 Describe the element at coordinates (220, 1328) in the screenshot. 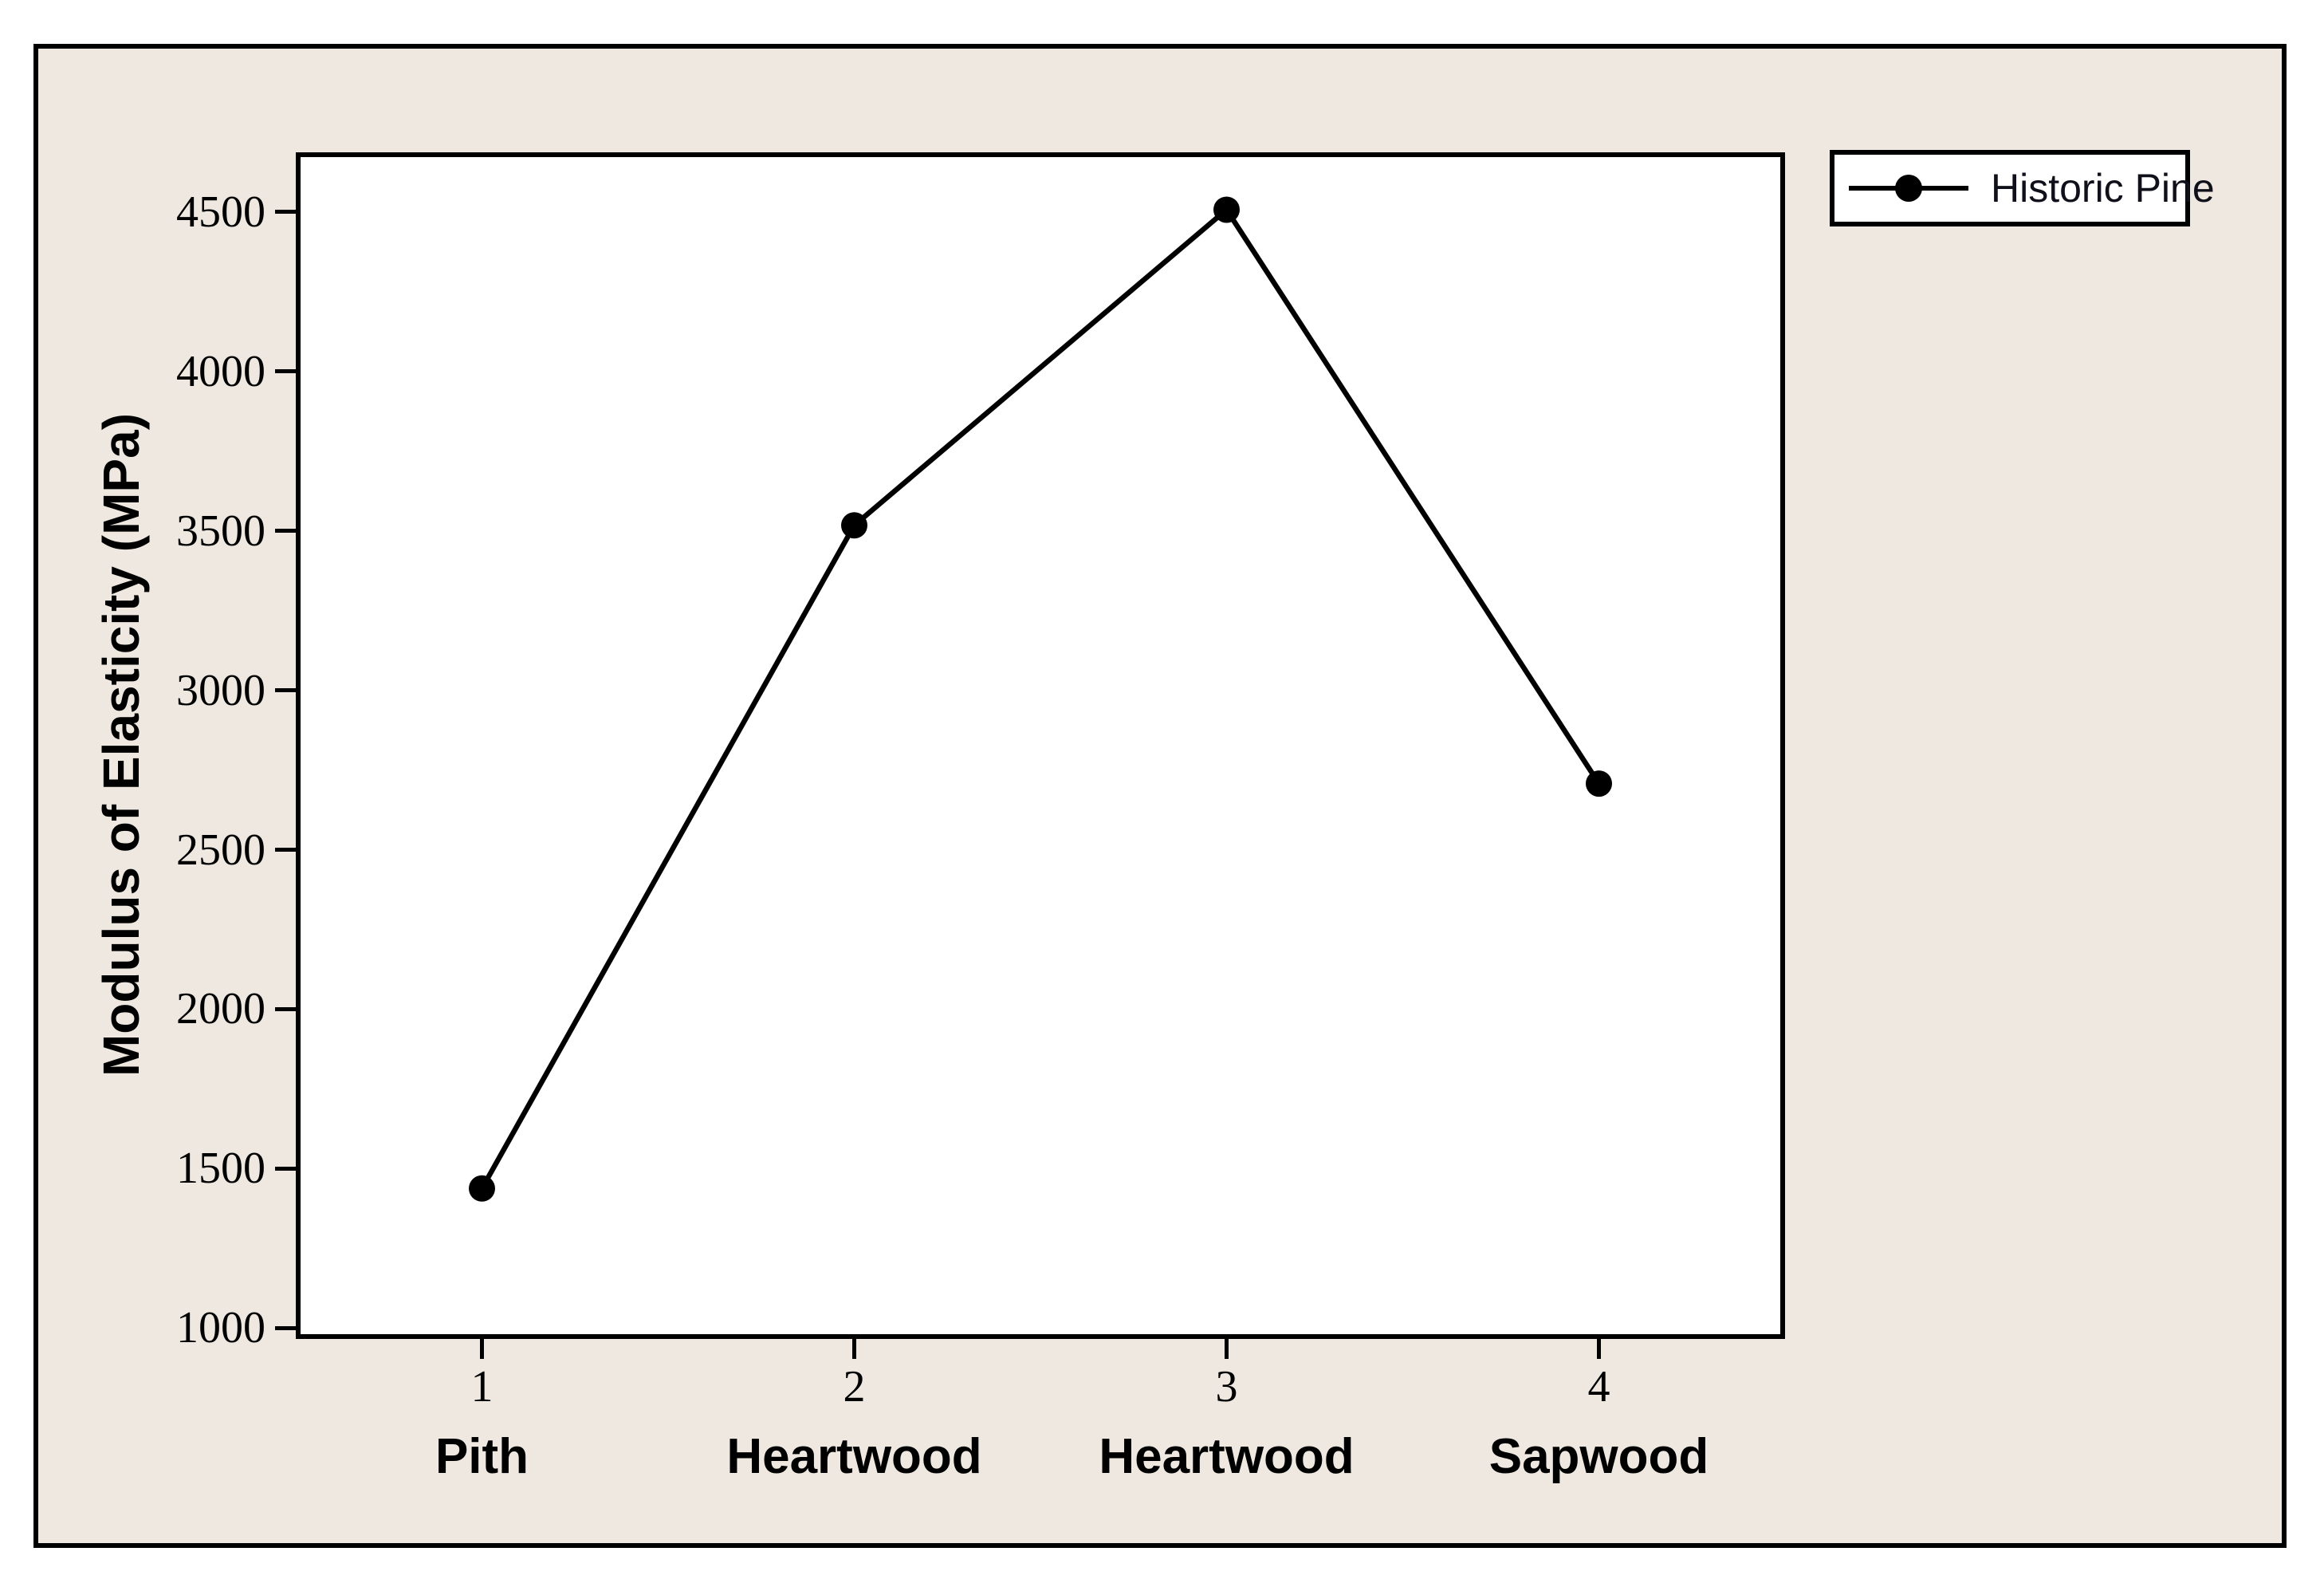

I see `y-tick-label: 1000` at that location.